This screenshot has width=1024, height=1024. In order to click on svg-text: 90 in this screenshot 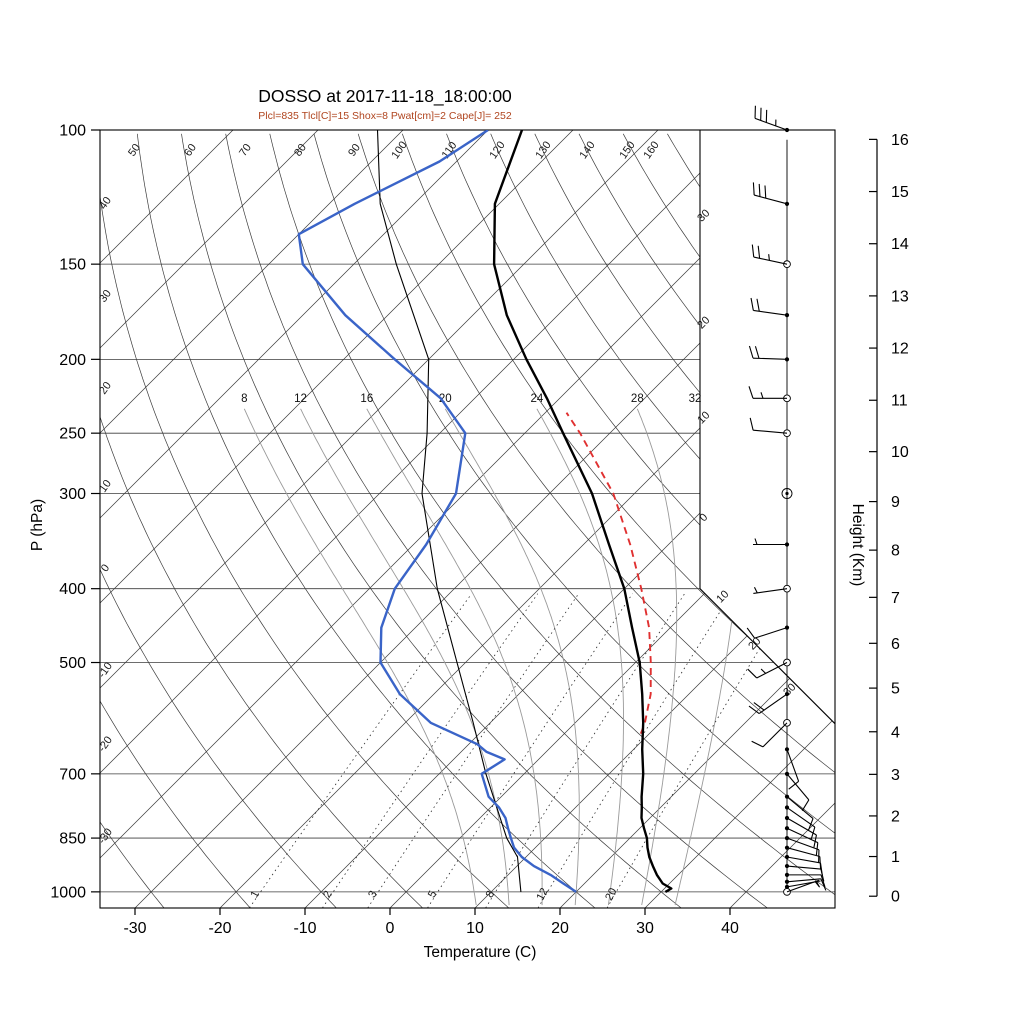, I will do `click(354, 150)`.